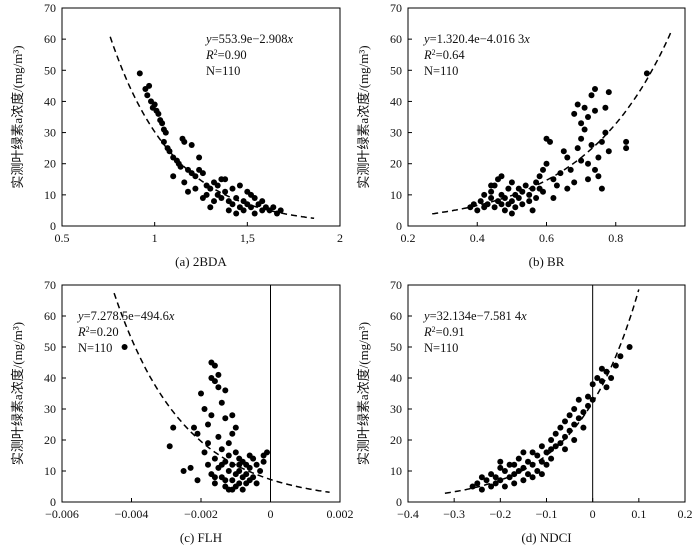 This screenshot has height=552, width=700. What do you see at coordinates (396, 133) in the screenshot?
I see `y-tick-label: 30` at bounding box center [396, 133].